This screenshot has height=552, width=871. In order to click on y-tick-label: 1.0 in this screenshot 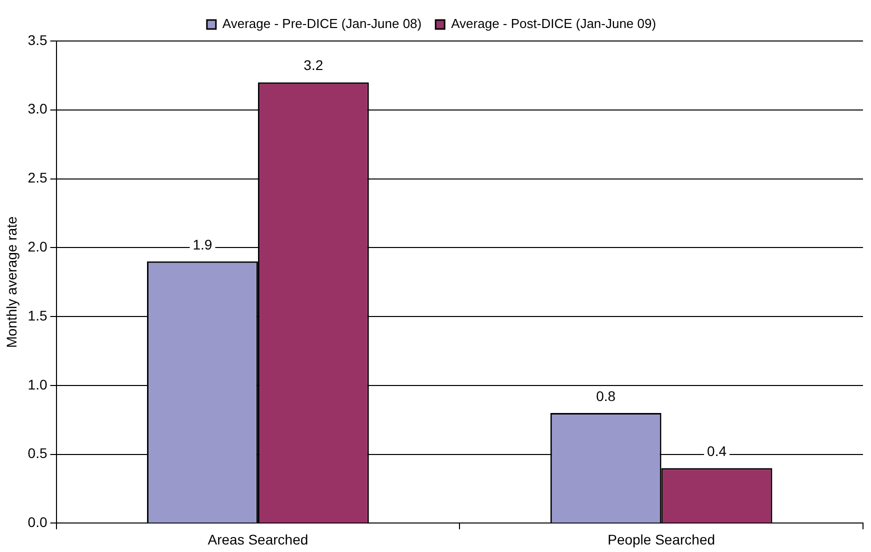, I will do `click(38, 384)`.